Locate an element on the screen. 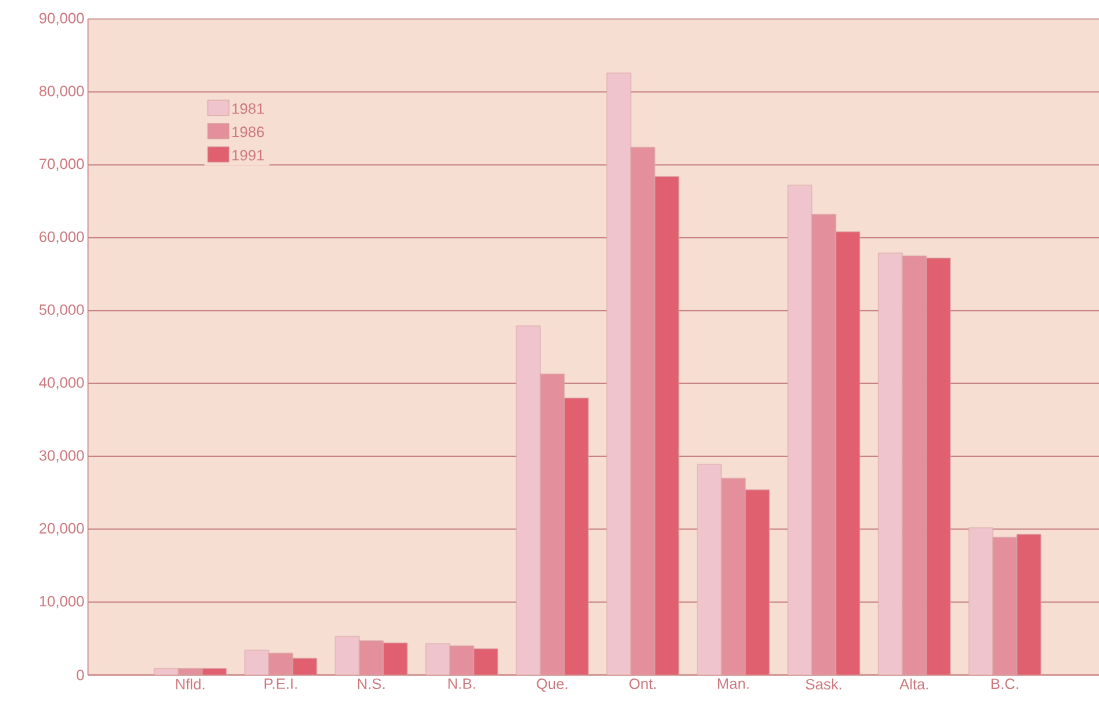  x-tick-label: Alta. is located at coordinates (913, 684).